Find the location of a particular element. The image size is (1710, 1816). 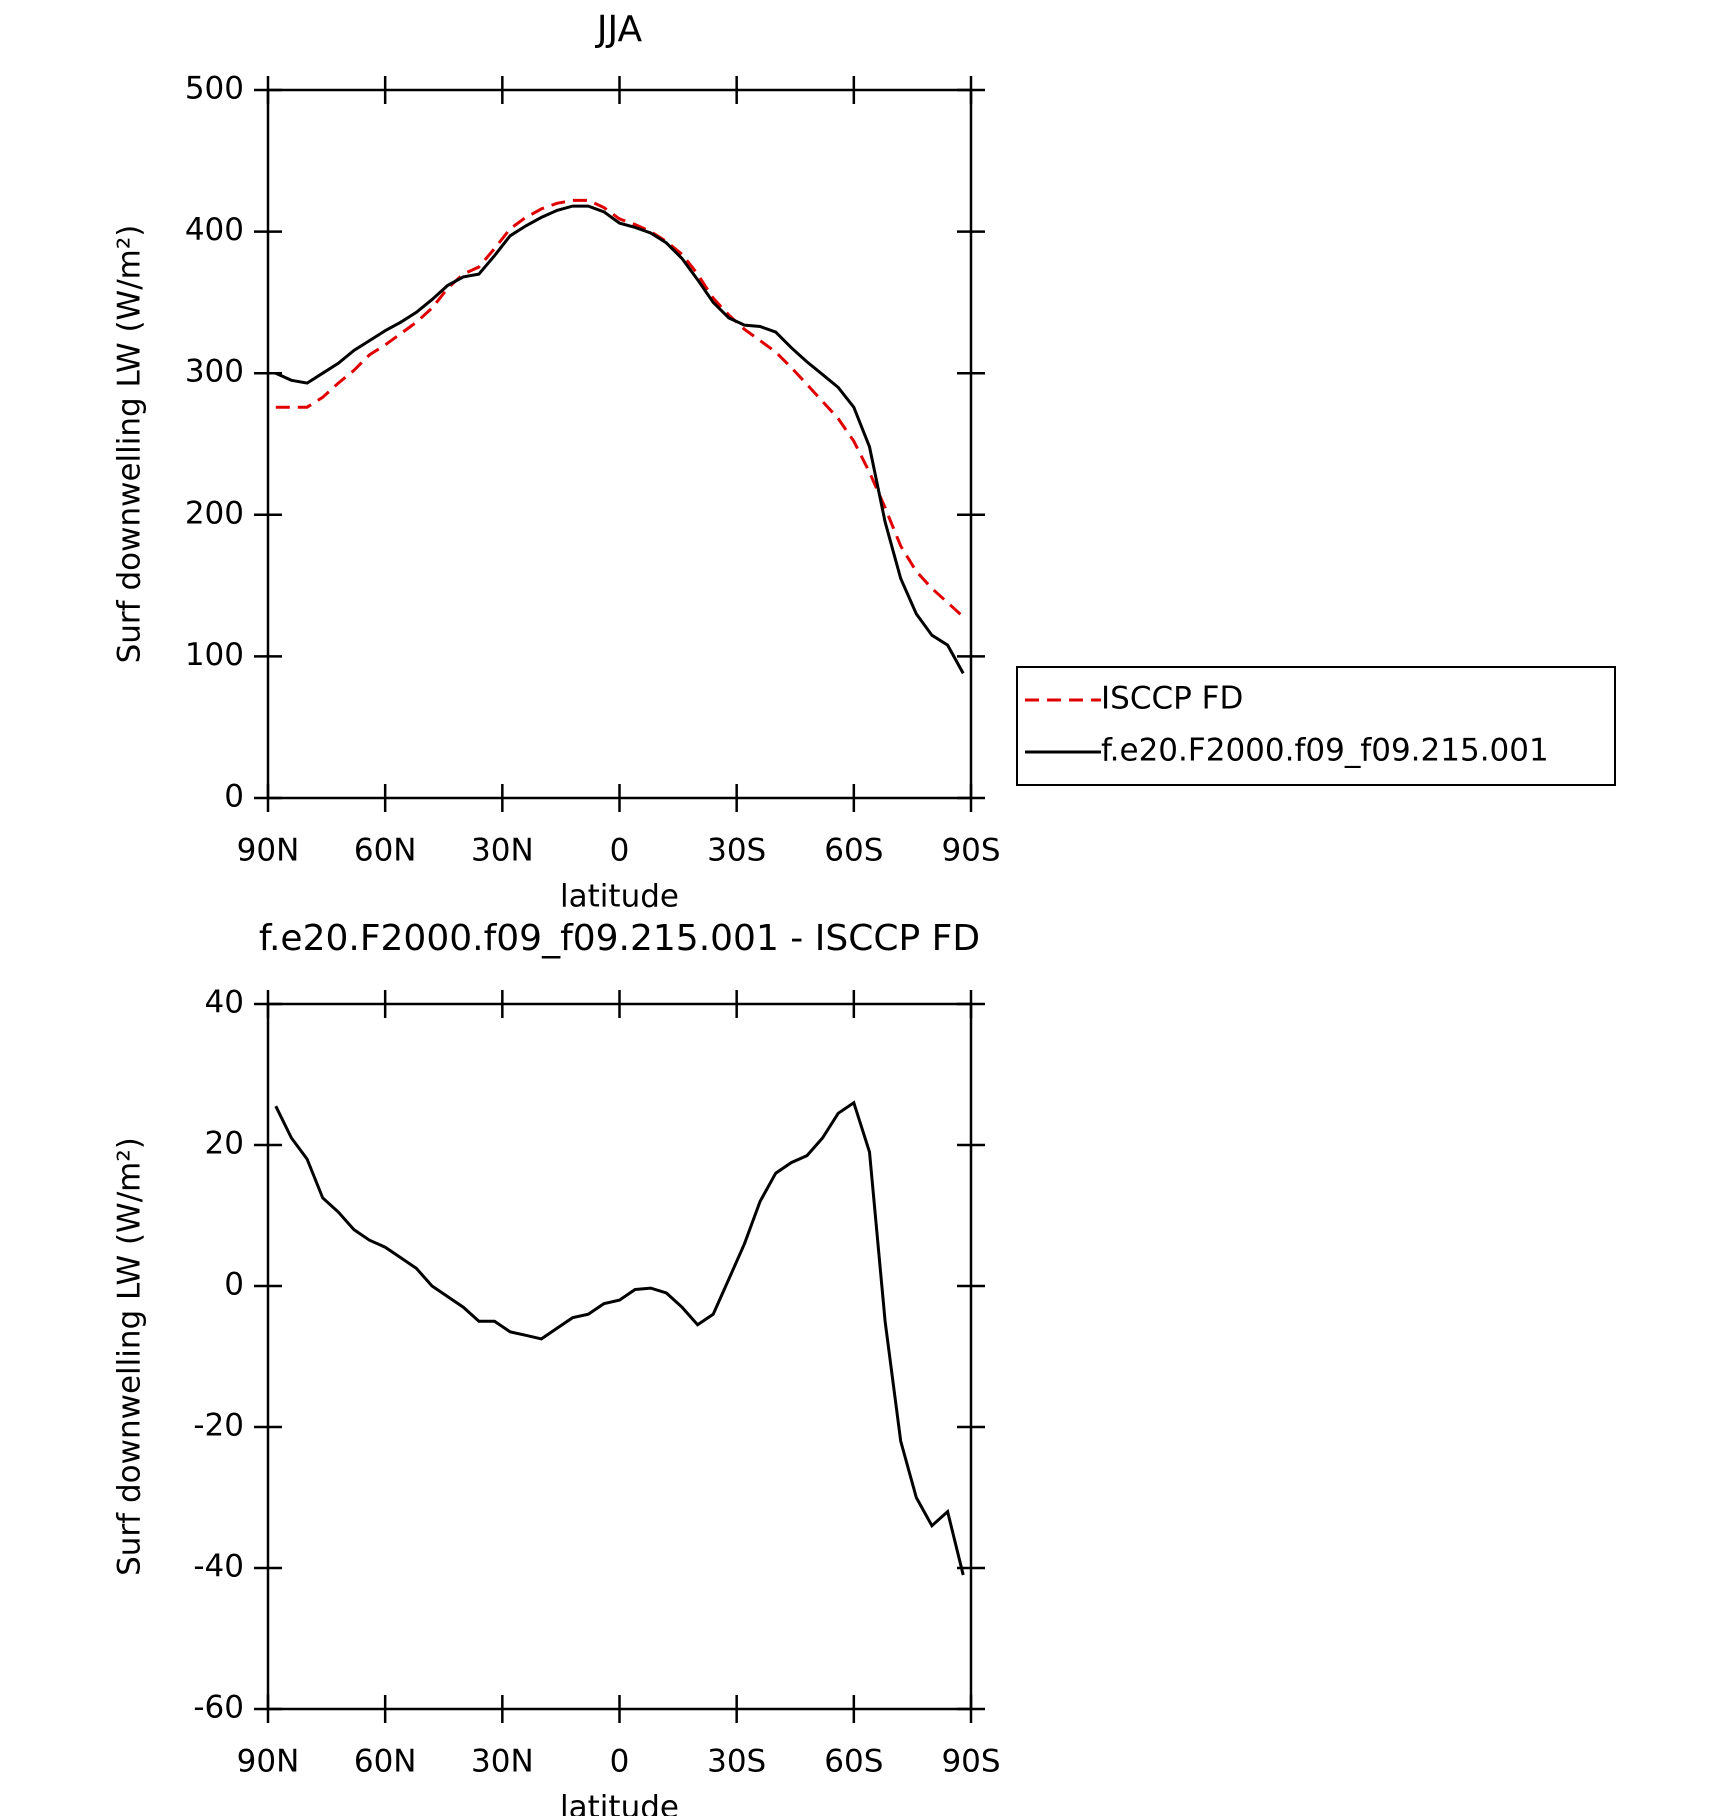

y-tick-label: 300 is located at coordinates (214, 372).